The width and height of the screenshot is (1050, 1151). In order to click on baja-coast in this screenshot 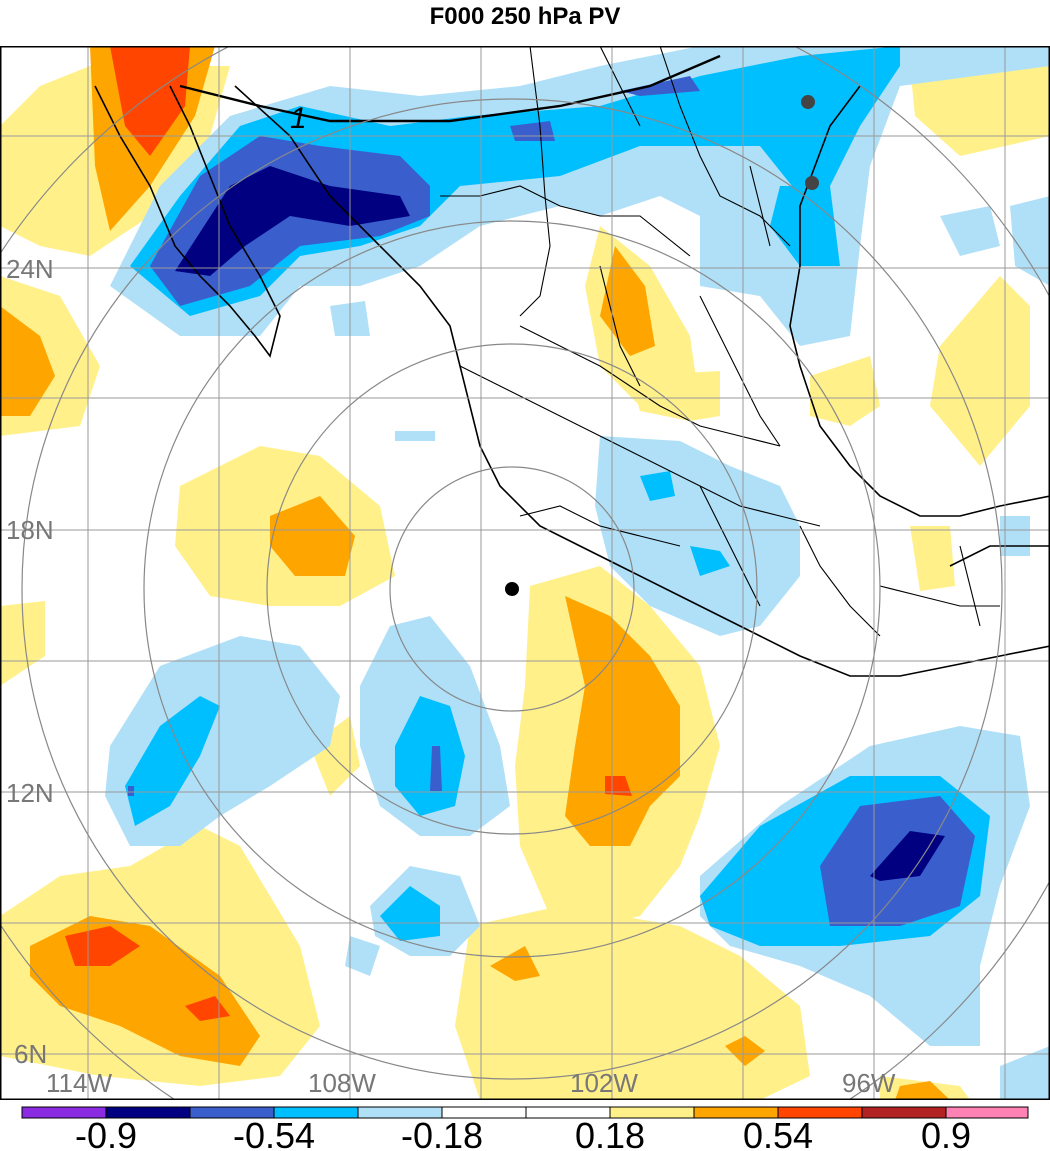, I will do `click(187, 221)`.